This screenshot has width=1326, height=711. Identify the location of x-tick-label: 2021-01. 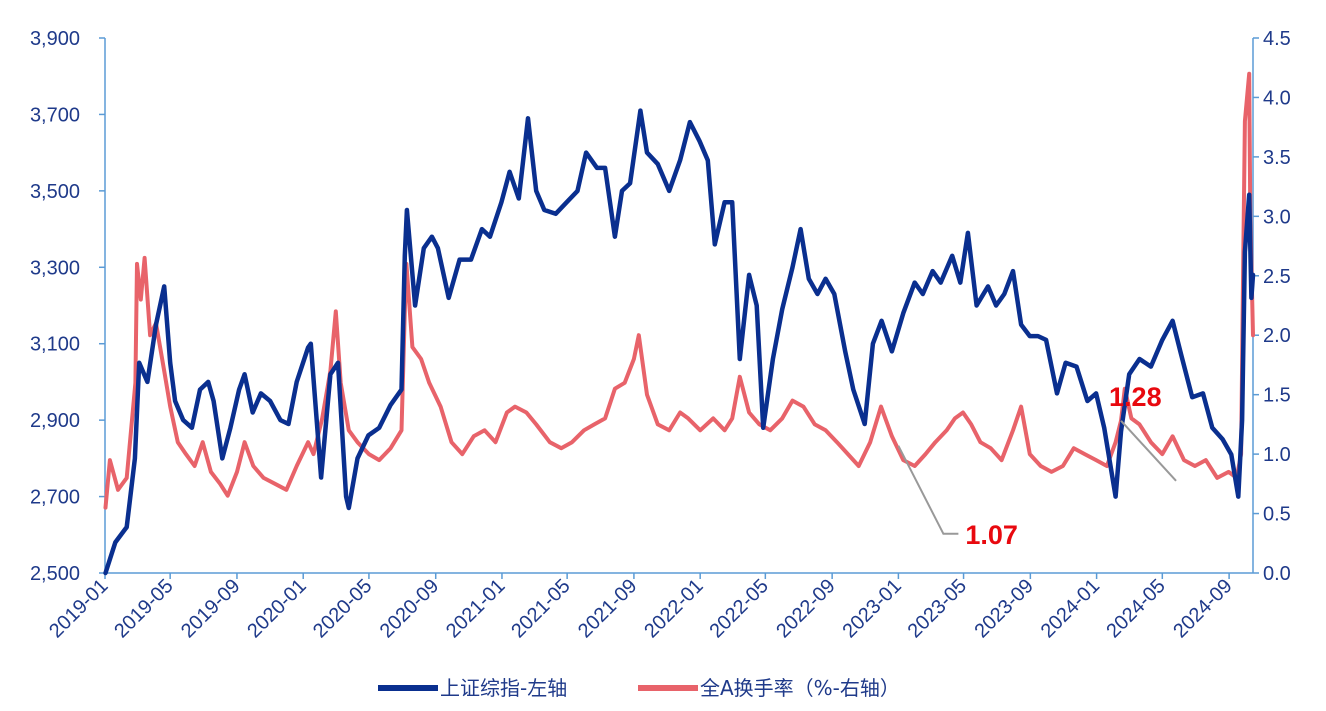
(475, 608).